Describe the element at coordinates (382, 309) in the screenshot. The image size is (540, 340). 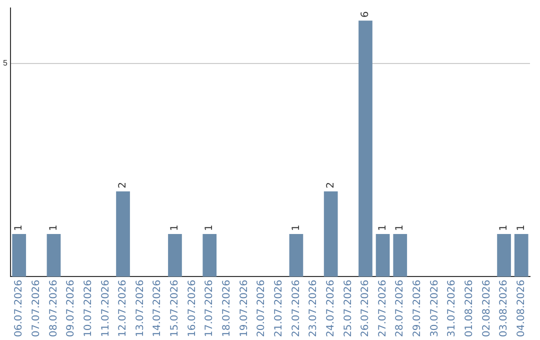
I see `x-tick-label: 27.07.2026` at that location.